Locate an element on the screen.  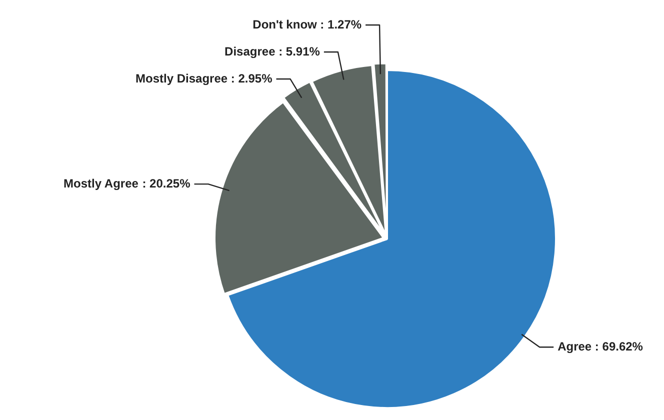
slice-label: Mostly Disagree is located at coordinates (182, 78).